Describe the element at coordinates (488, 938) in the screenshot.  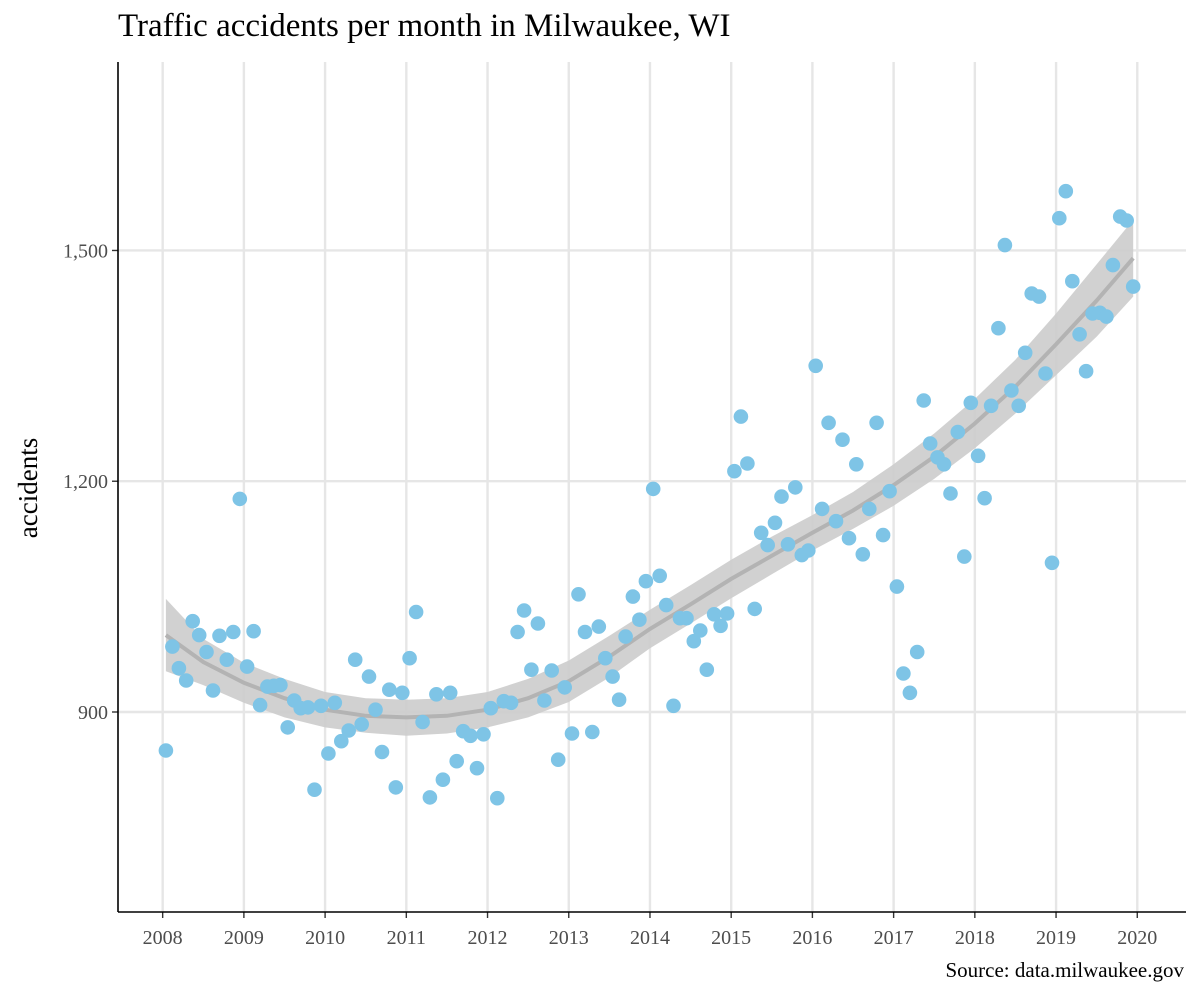
I see `x-tick-label: 2012` at that location.